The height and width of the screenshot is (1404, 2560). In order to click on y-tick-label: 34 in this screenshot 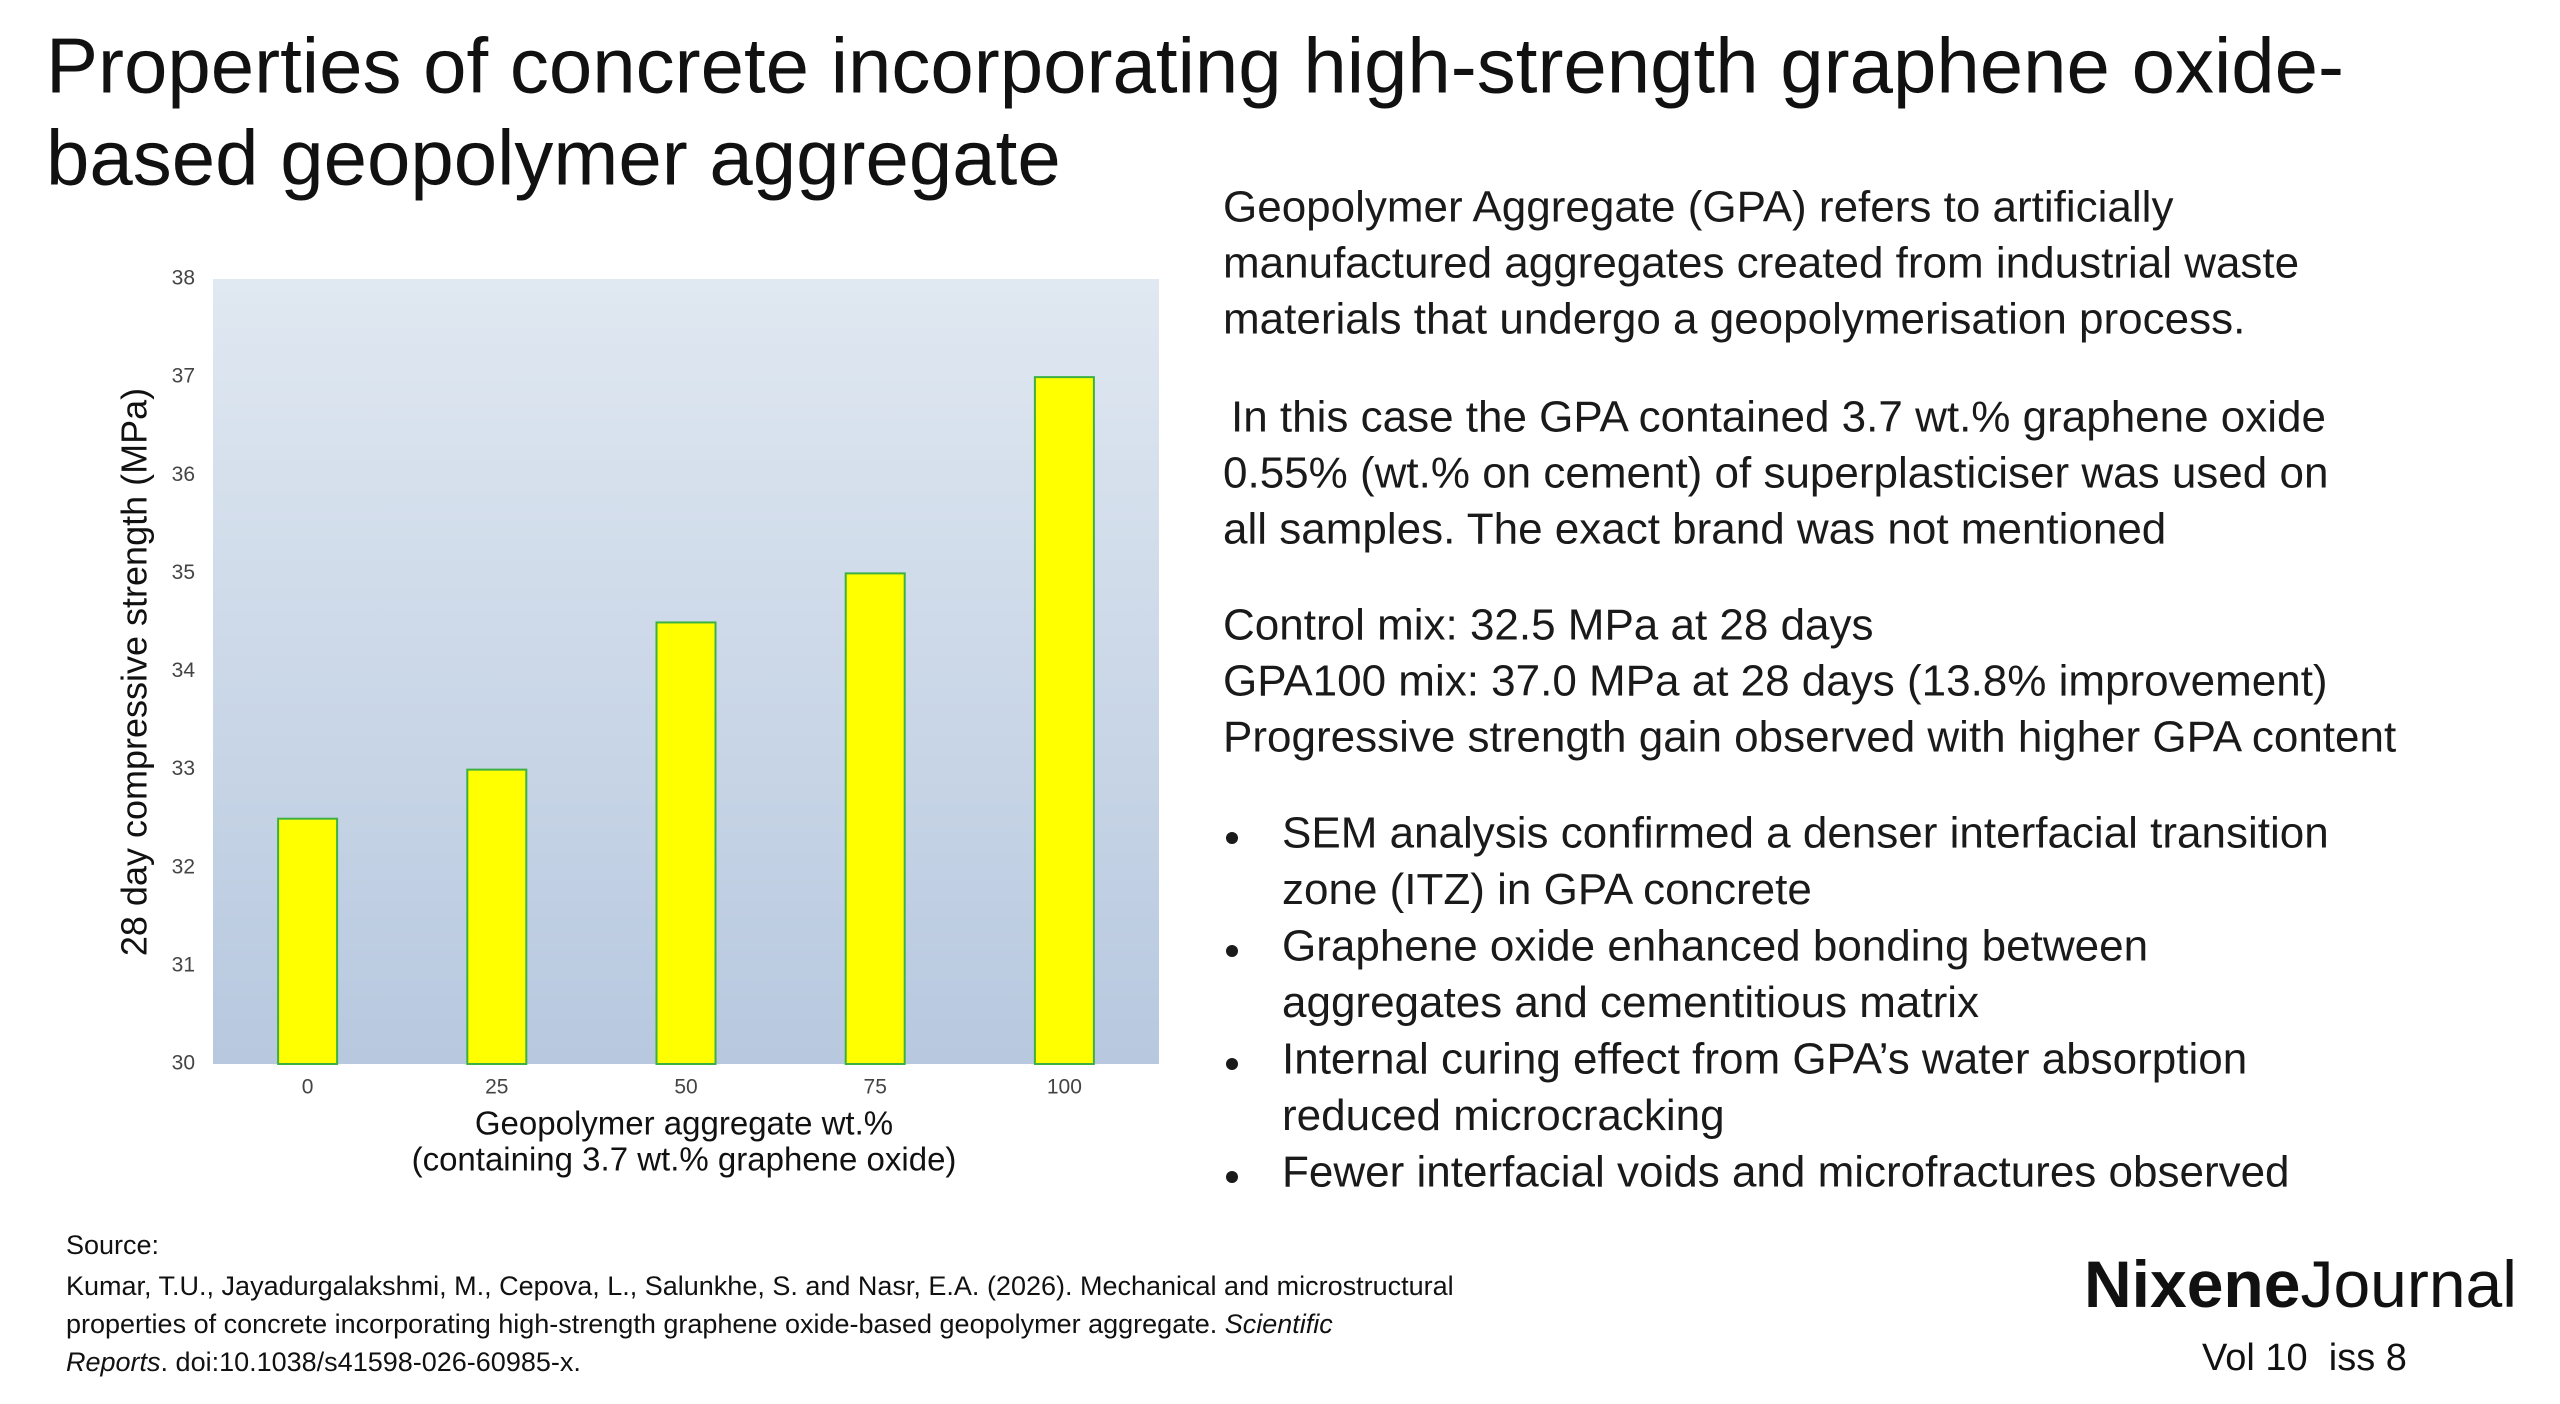, I will do `click(184, 670)`.